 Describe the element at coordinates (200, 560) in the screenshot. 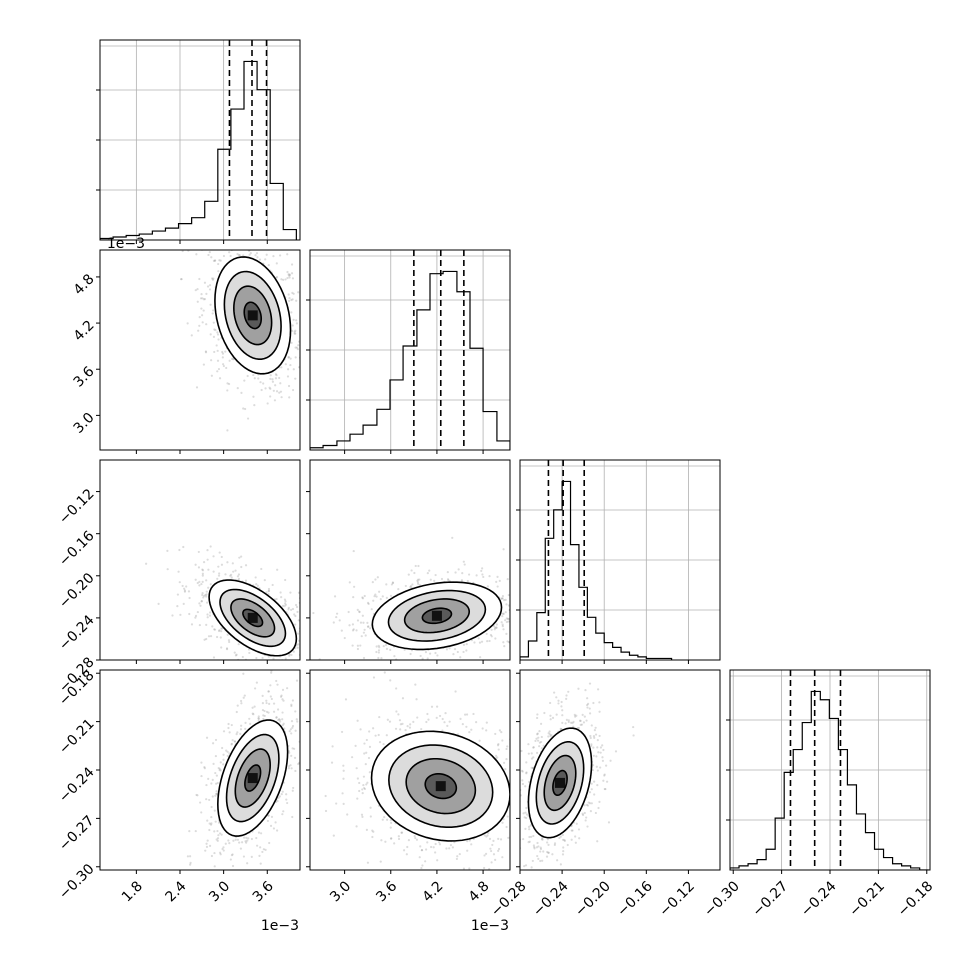

I see `scatter-frame` at that location.